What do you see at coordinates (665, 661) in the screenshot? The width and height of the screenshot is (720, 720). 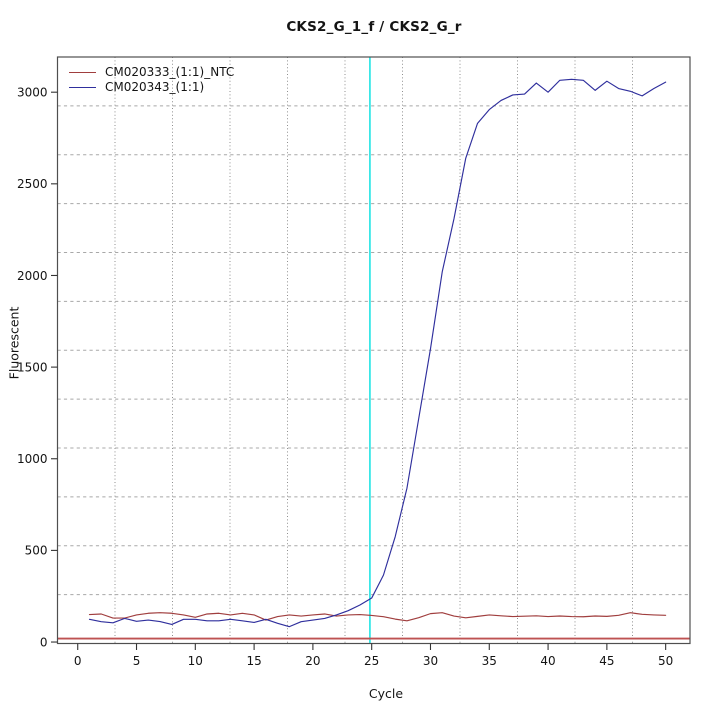 I see `svg-text: 50` at bounding box center [665, 661].